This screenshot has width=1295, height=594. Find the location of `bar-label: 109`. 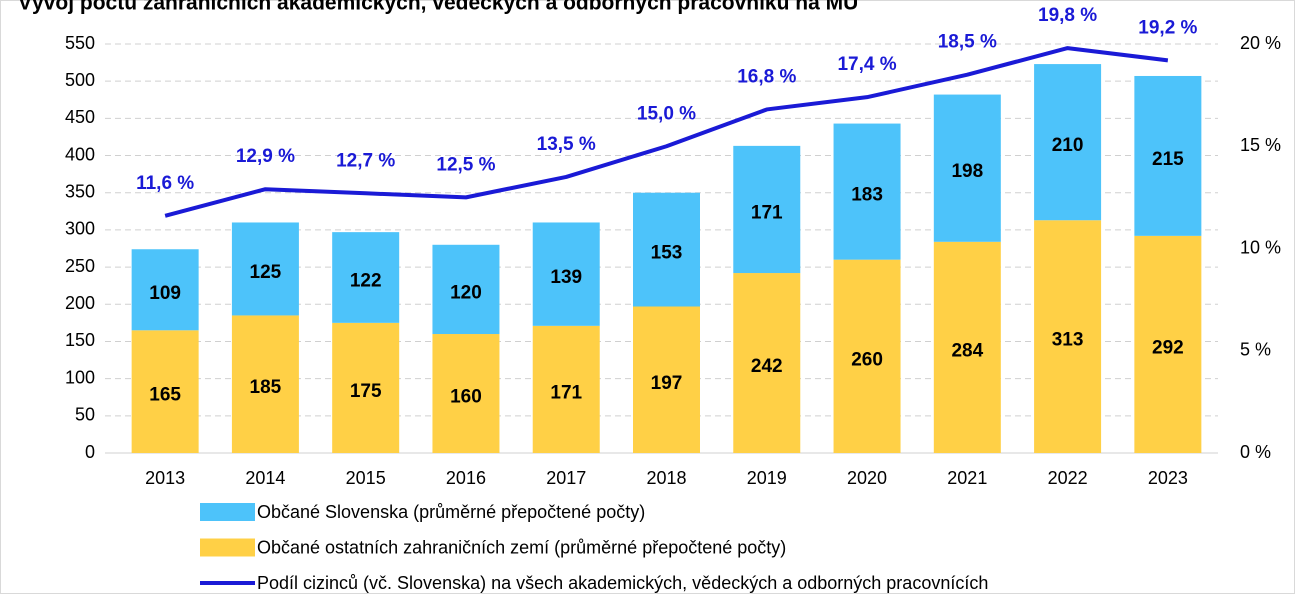

bar-label: 109 is located at coordinates (165, 293).